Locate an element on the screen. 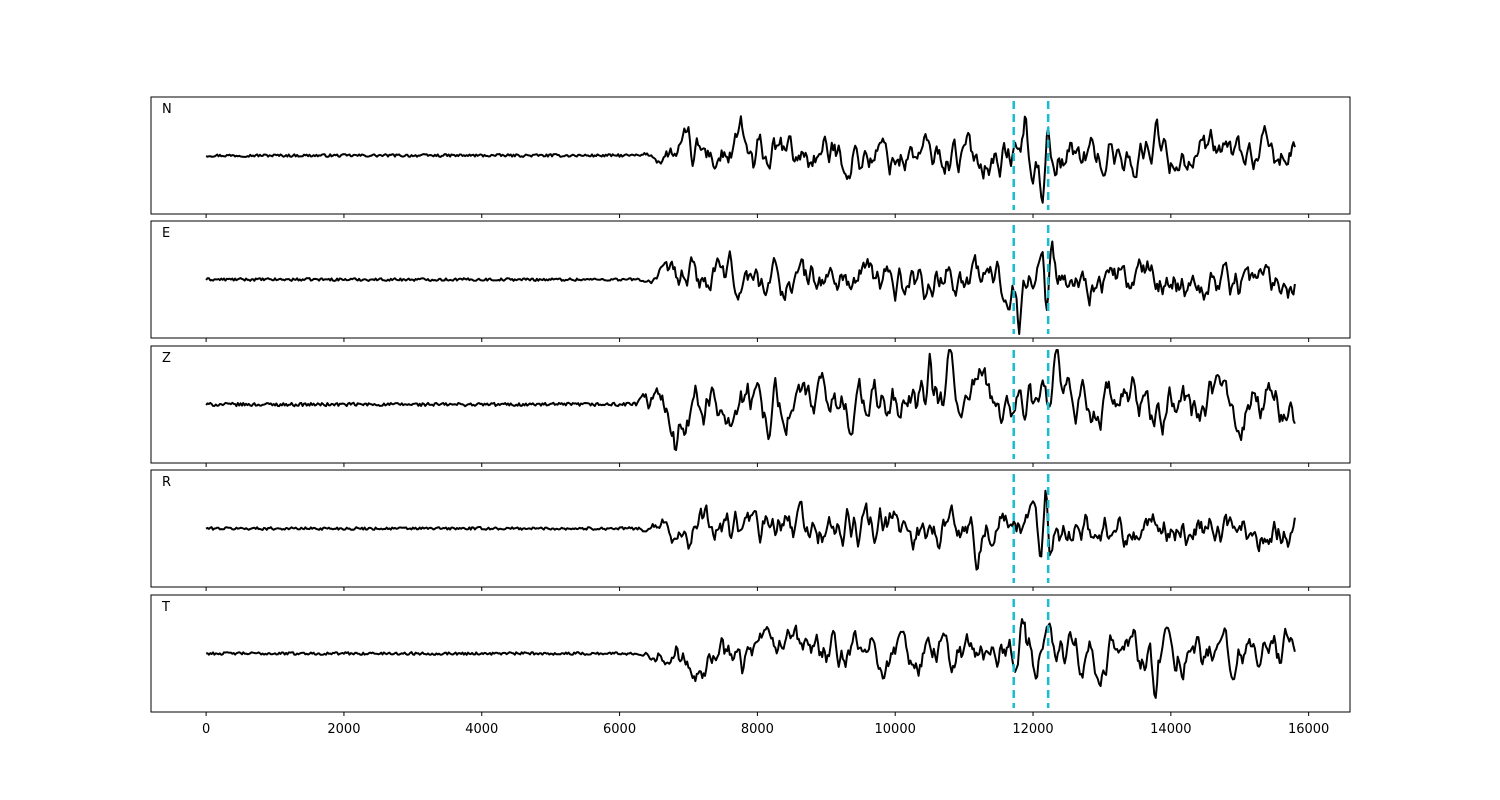  x-tick-label: 16000 is located at coordinates (1308, 729).